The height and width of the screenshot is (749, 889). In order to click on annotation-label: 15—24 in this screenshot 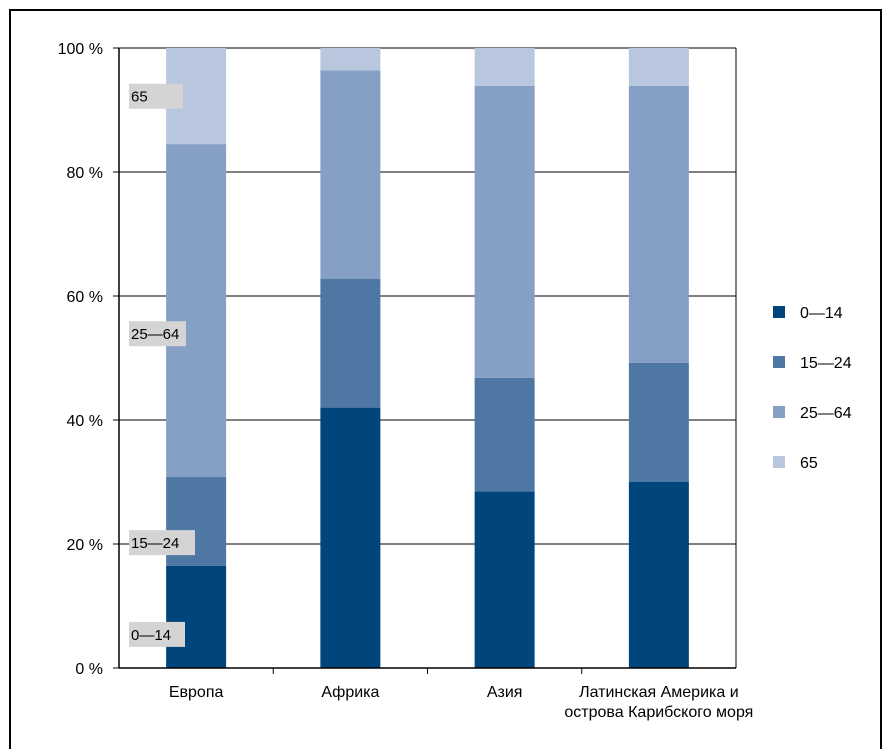, I will do `click(155, 543)`.